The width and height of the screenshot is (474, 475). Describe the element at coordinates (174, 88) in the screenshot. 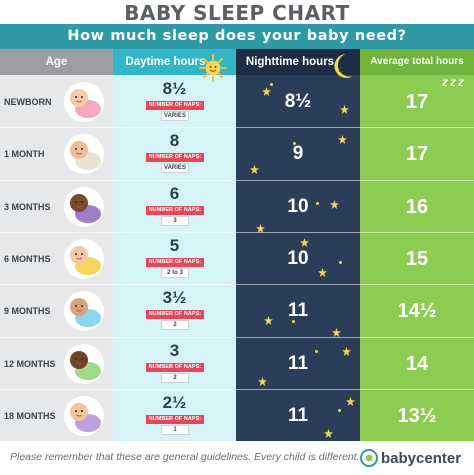

I see `daytime-hours: 8½` at that location.